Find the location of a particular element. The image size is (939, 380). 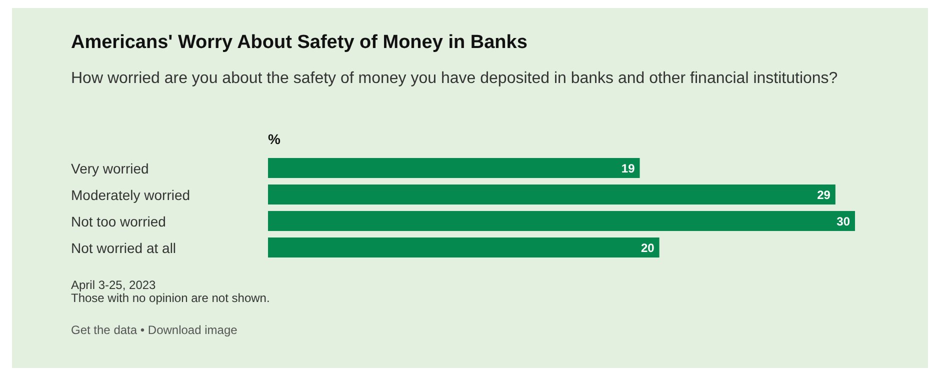

text: Get the data • Download image is located at coordinates (154, 330).